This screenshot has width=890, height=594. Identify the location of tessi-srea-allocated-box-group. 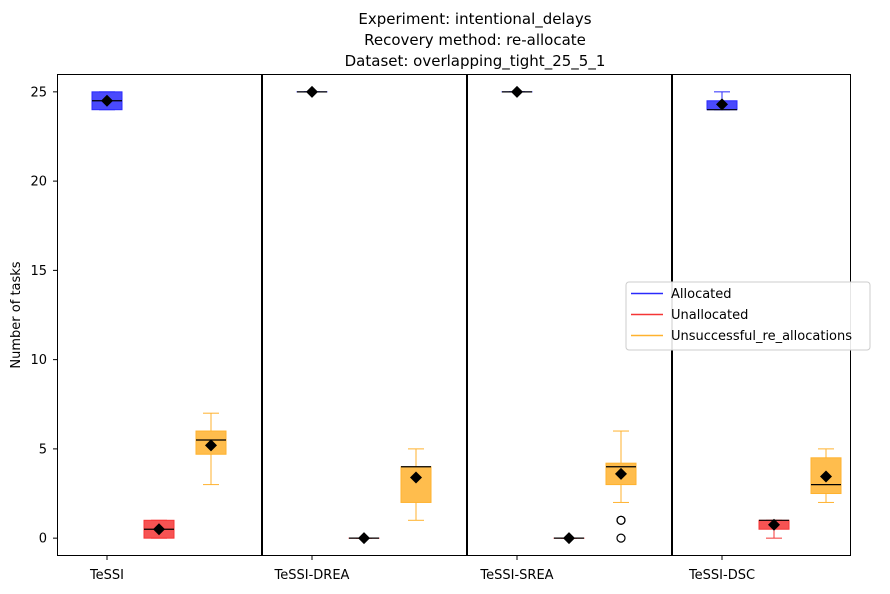
(517, 92).